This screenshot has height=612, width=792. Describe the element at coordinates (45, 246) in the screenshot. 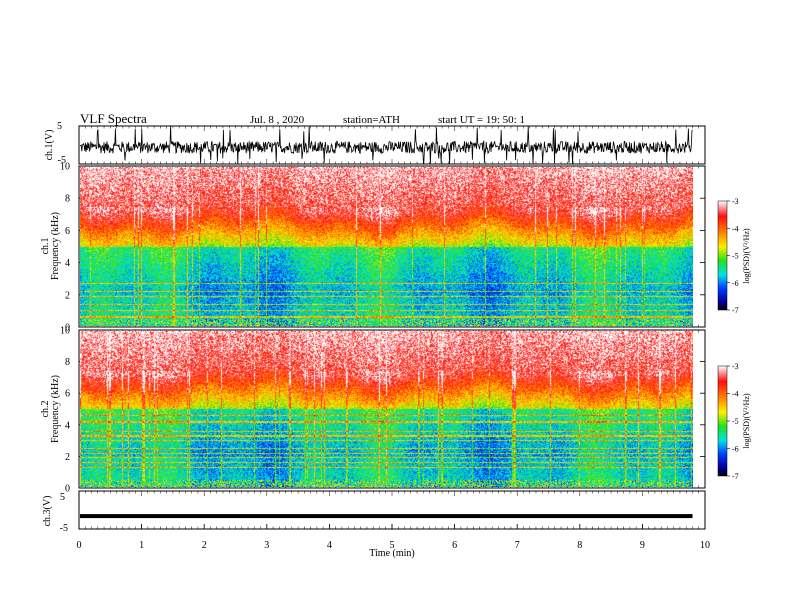

I see `ch1-spec-ylabel-top: ch.1` at that location.